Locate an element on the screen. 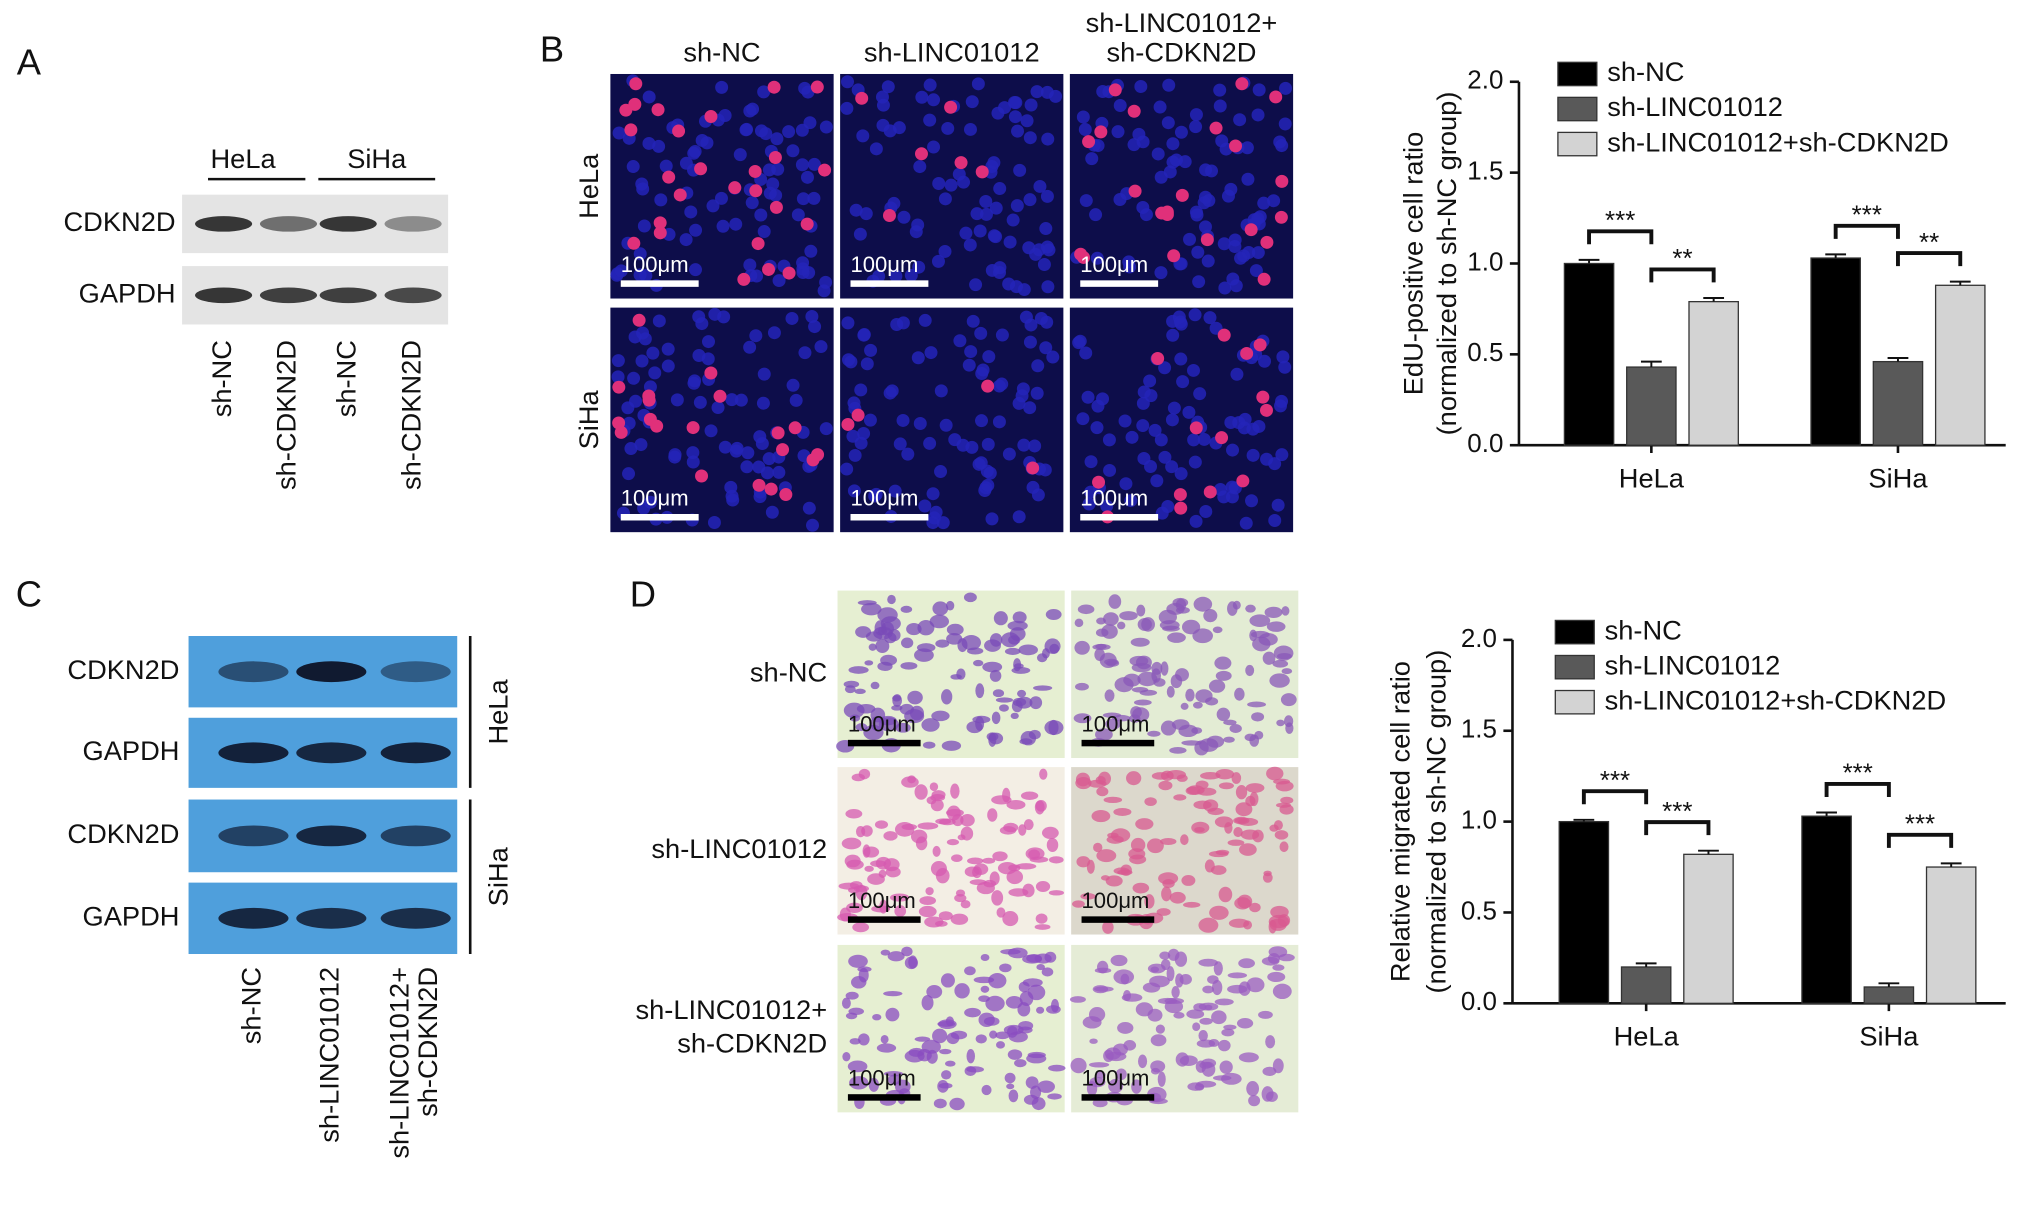 The image size is (2032, 1211). significance-bracket is located at coordinates (1677, 828).